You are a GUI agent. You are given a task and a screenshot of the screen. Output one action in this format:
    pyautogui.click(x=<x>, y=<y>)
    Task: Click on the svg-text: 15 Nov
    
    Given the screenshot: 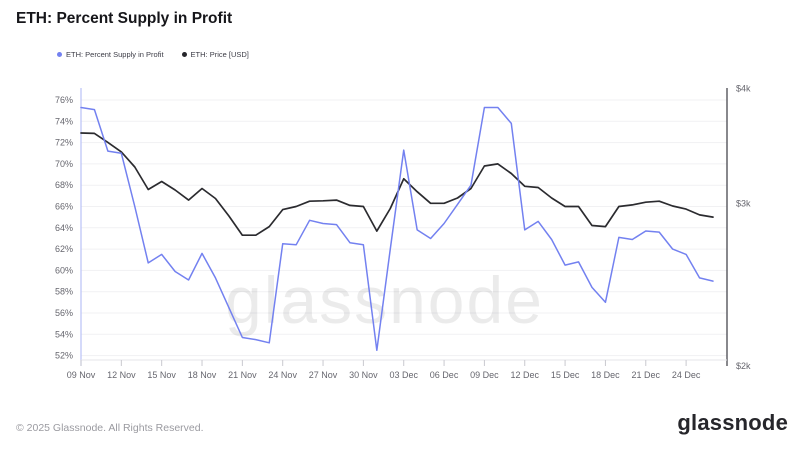 What is the action you would take?
    pyautogui.click(x=161, y=375)
    